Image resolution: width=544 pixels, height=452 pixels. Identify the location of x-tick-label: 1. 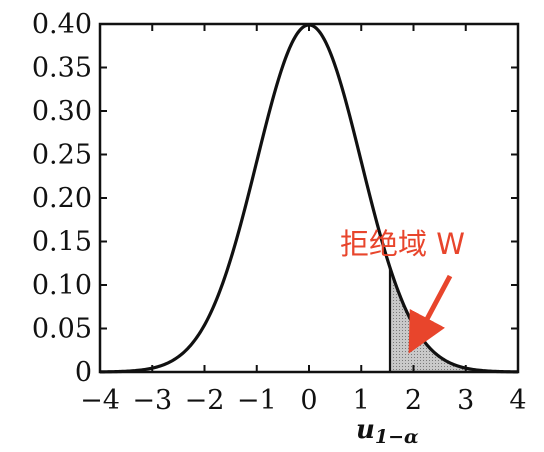
(361, 400).